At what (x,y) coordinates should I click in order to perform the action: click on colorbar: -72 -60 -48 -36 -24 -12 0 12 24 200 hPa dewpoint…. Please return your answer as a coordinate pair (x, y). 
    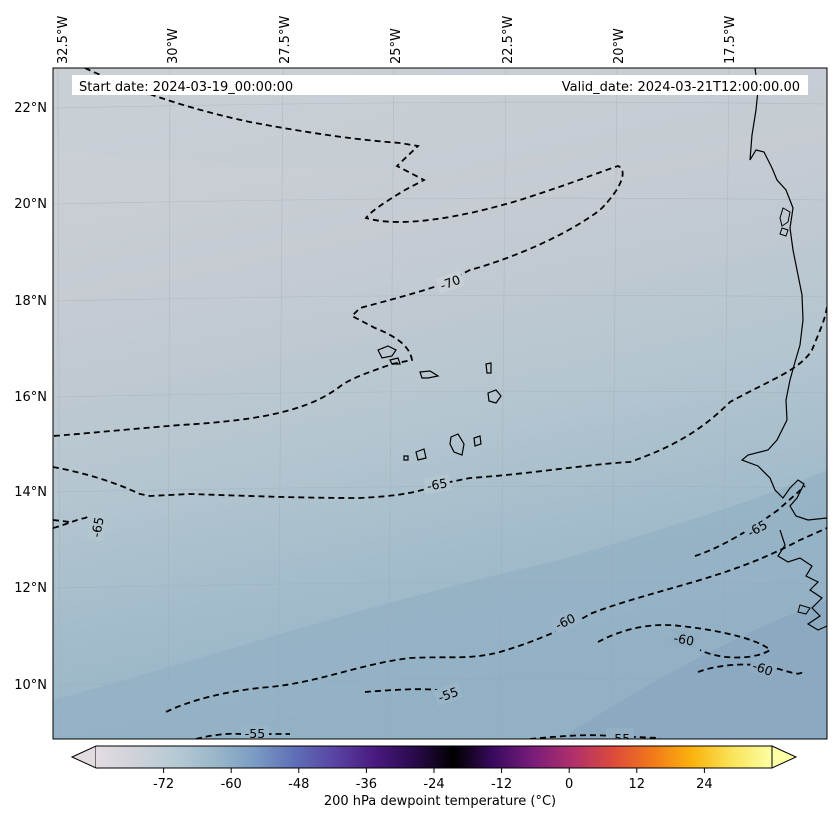
    Looking at the image, I should click on (434, 777).